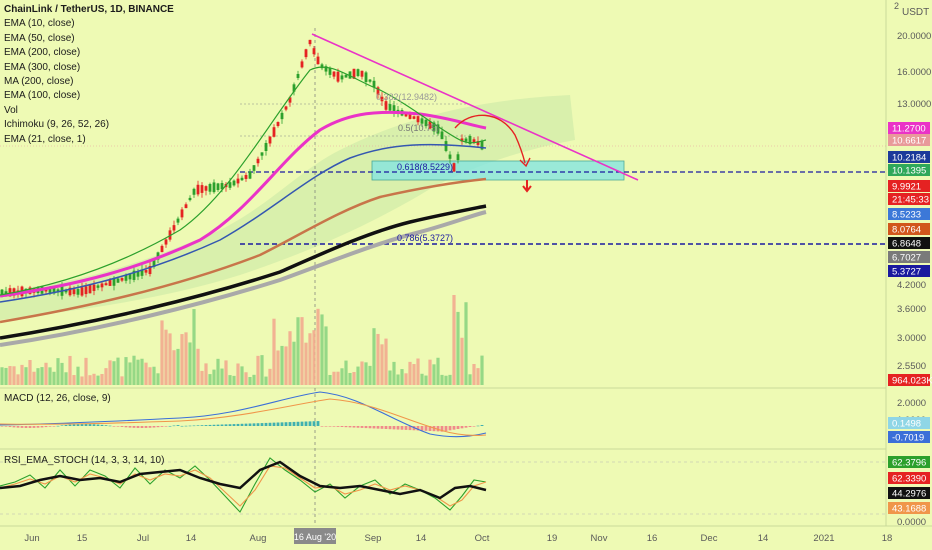 The height and width of the screenshot is (550, 932). What do you see at coordinates (39, 38) in the screenshot?
I see `legend-item-ema50: EMA (50, close)` at bounding box center [39, 38].